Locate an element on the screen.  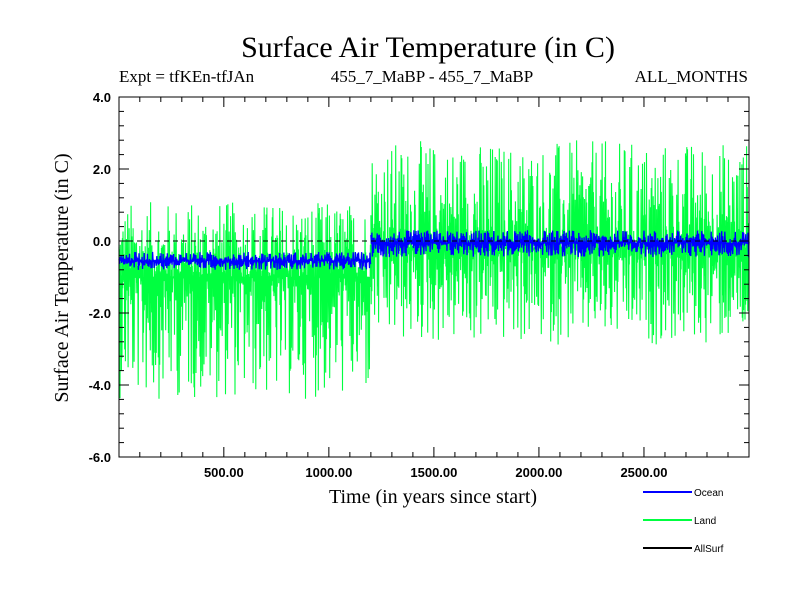
chart-title: Surface Air Temperature (in C) is located at coordinates (428, 47).